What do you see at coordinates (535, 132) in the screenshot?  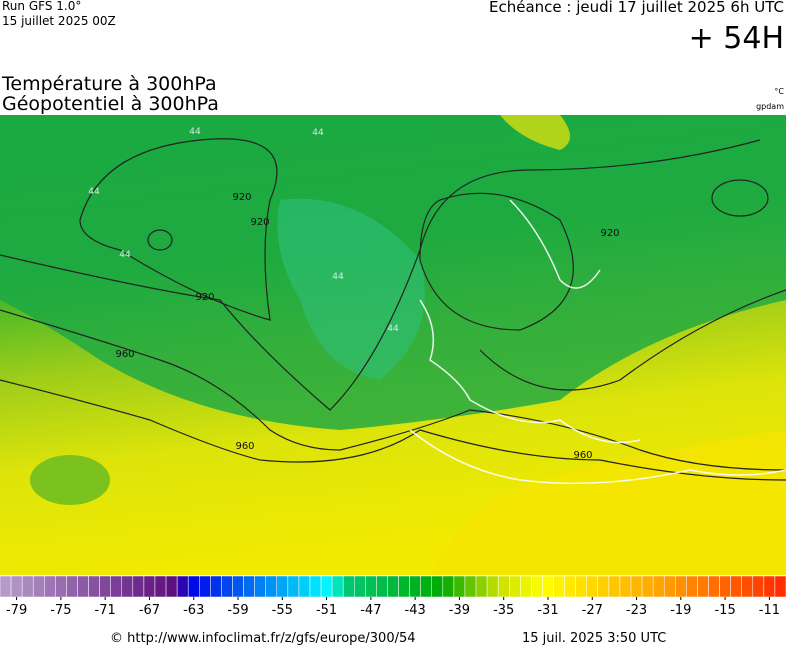 I see `warm-patch` at bounding box center [535, 132].